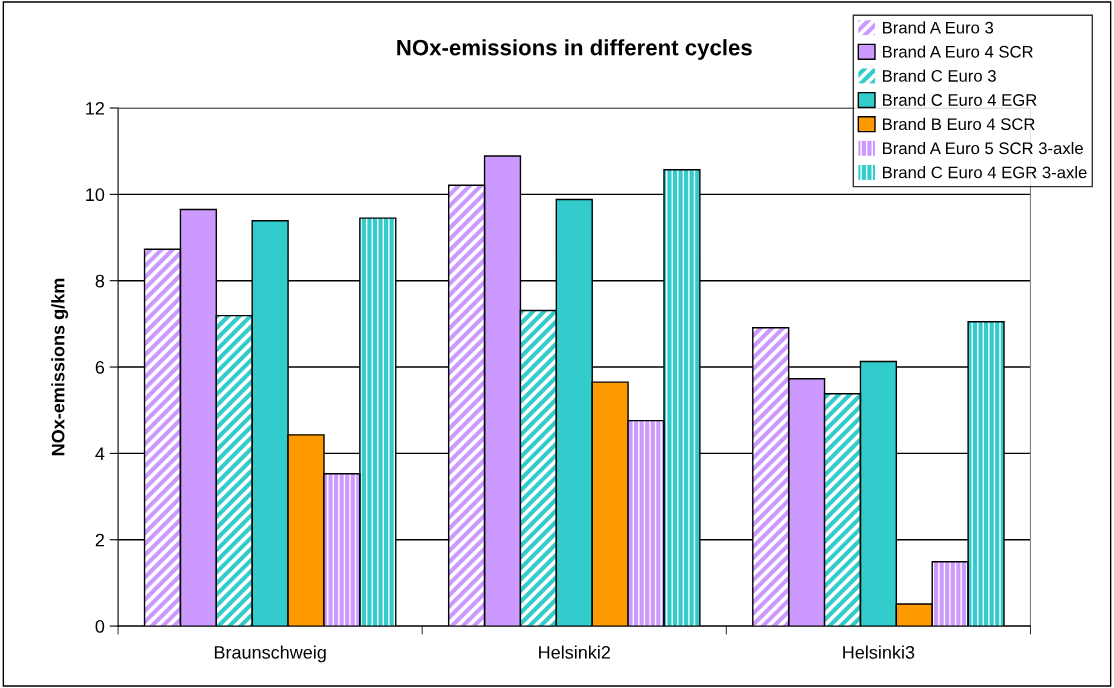  Describe the element at coordinates (100, 367) in the screenshot. I see `y-tick-label: 6` at that location.